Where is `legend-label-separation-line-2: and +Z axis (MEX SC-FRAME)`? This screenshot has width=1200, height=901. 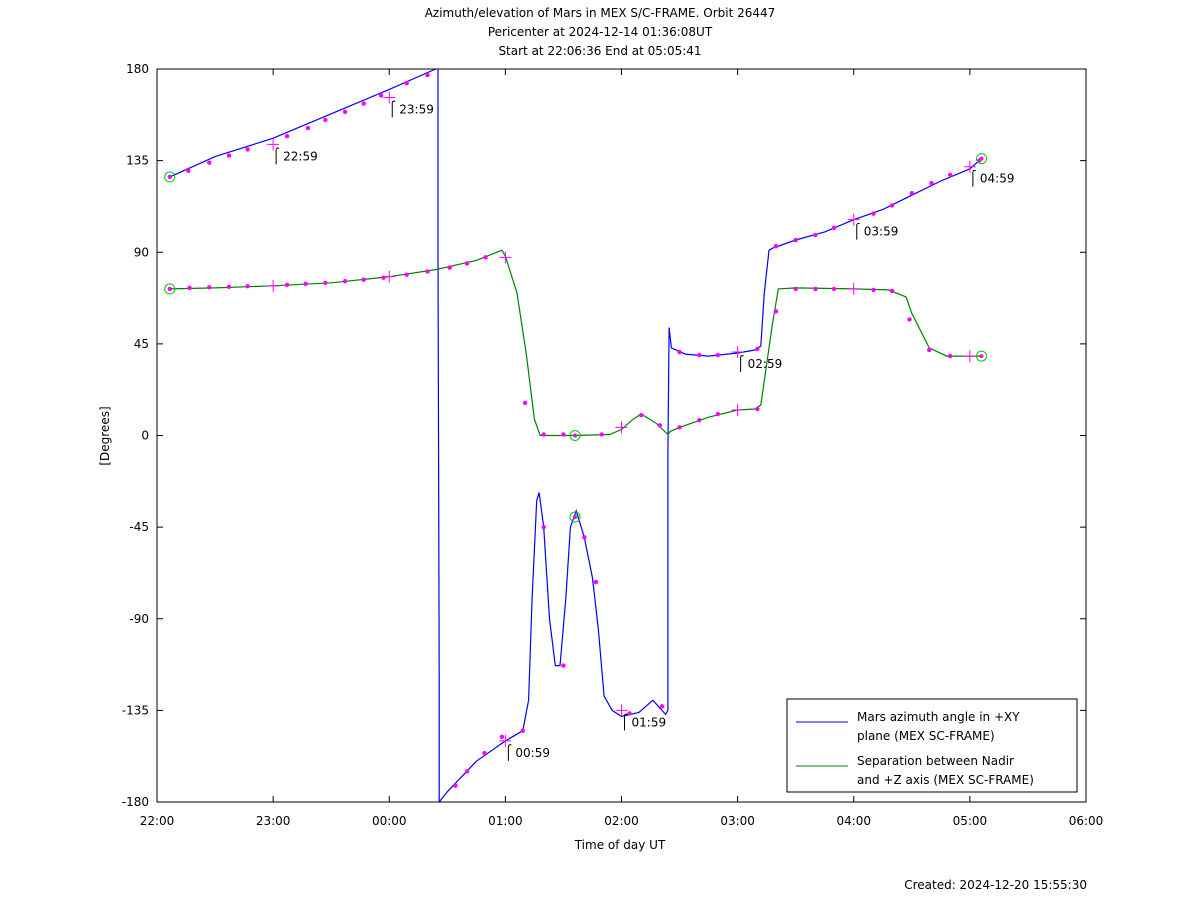
legend-label-separation-line-2: and +Z axis (MEX SC-FRAME) is located at coordinates (945, 780).